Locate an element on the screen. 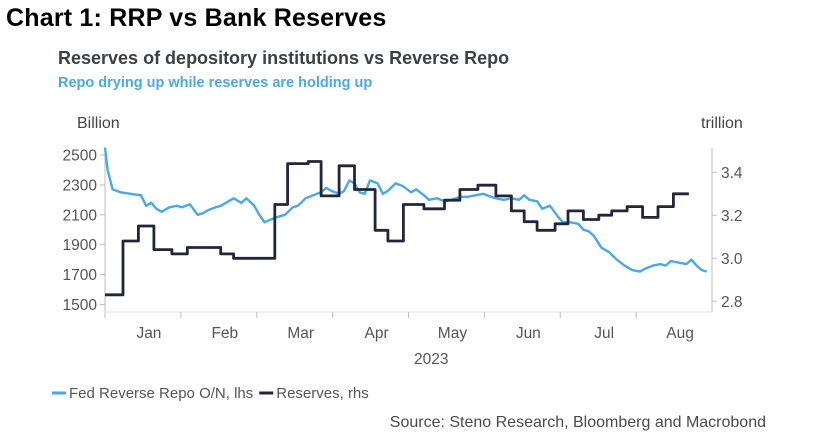  x-tick-label: May is located at coordinates (453, 333).